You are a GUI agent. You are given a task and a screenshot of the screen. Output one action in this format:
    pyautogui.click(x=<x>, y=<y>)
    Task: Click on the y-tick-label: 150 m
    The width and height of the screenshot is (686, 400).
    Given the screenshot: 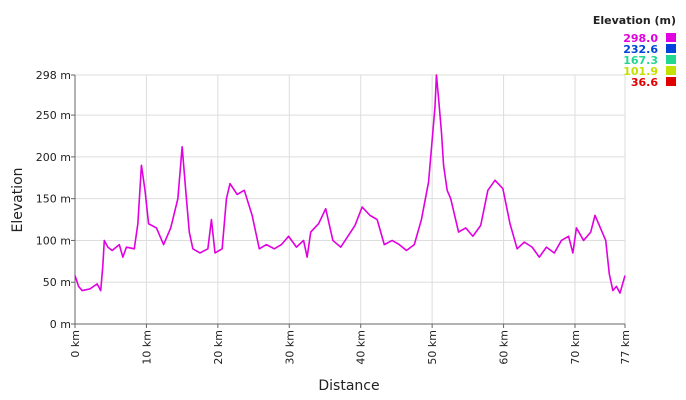 What is the action you would take?
    pyautogui.click(x=53, y=199)
    